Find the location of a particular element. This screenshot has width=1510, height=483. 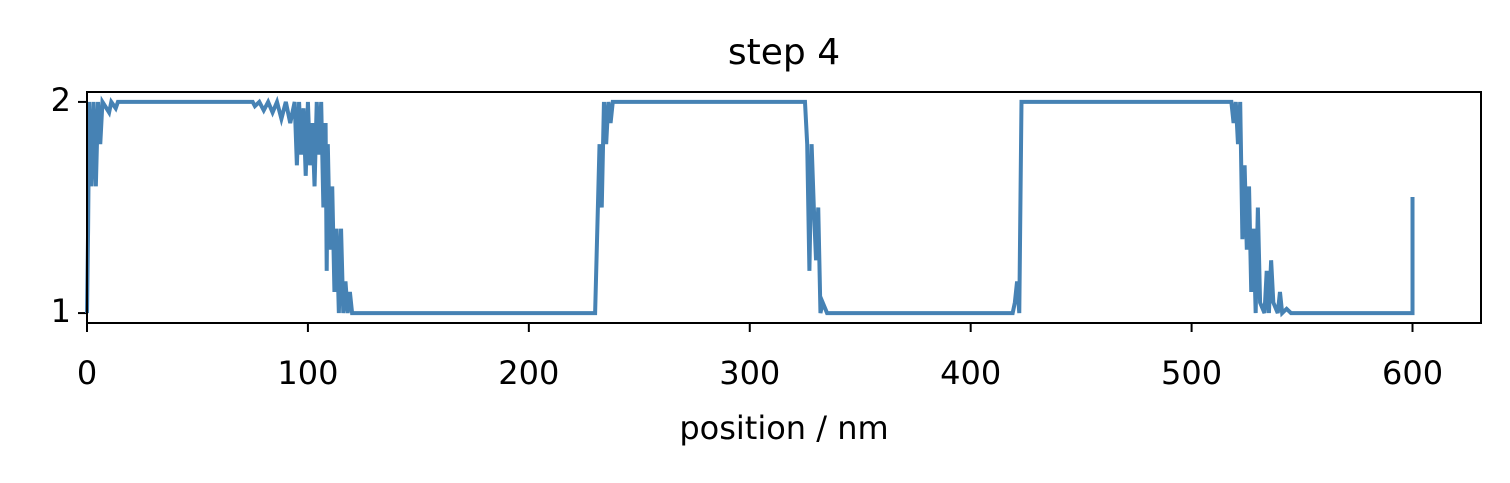

x-tick-label: 300 is located at coordinates (749, 373).